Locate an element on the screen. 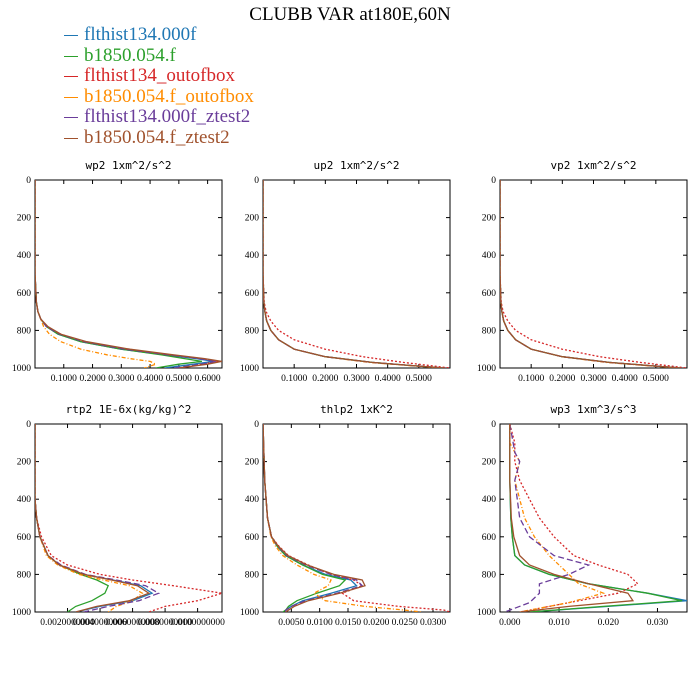 The width and height of the screenshot is (700, 700). subplot-title: wp3 1xm^3/s^3 is located at coordinates (593, 409).